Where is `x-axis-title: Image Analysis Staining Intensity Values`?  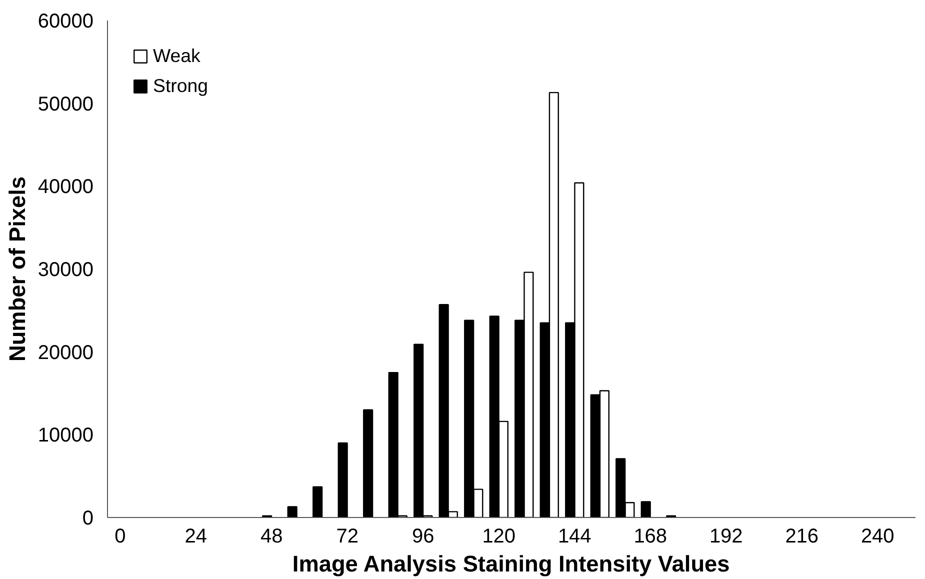 x-axis-title: Image Analysis Staining Intensity Values is located at coordinates (511, 563).